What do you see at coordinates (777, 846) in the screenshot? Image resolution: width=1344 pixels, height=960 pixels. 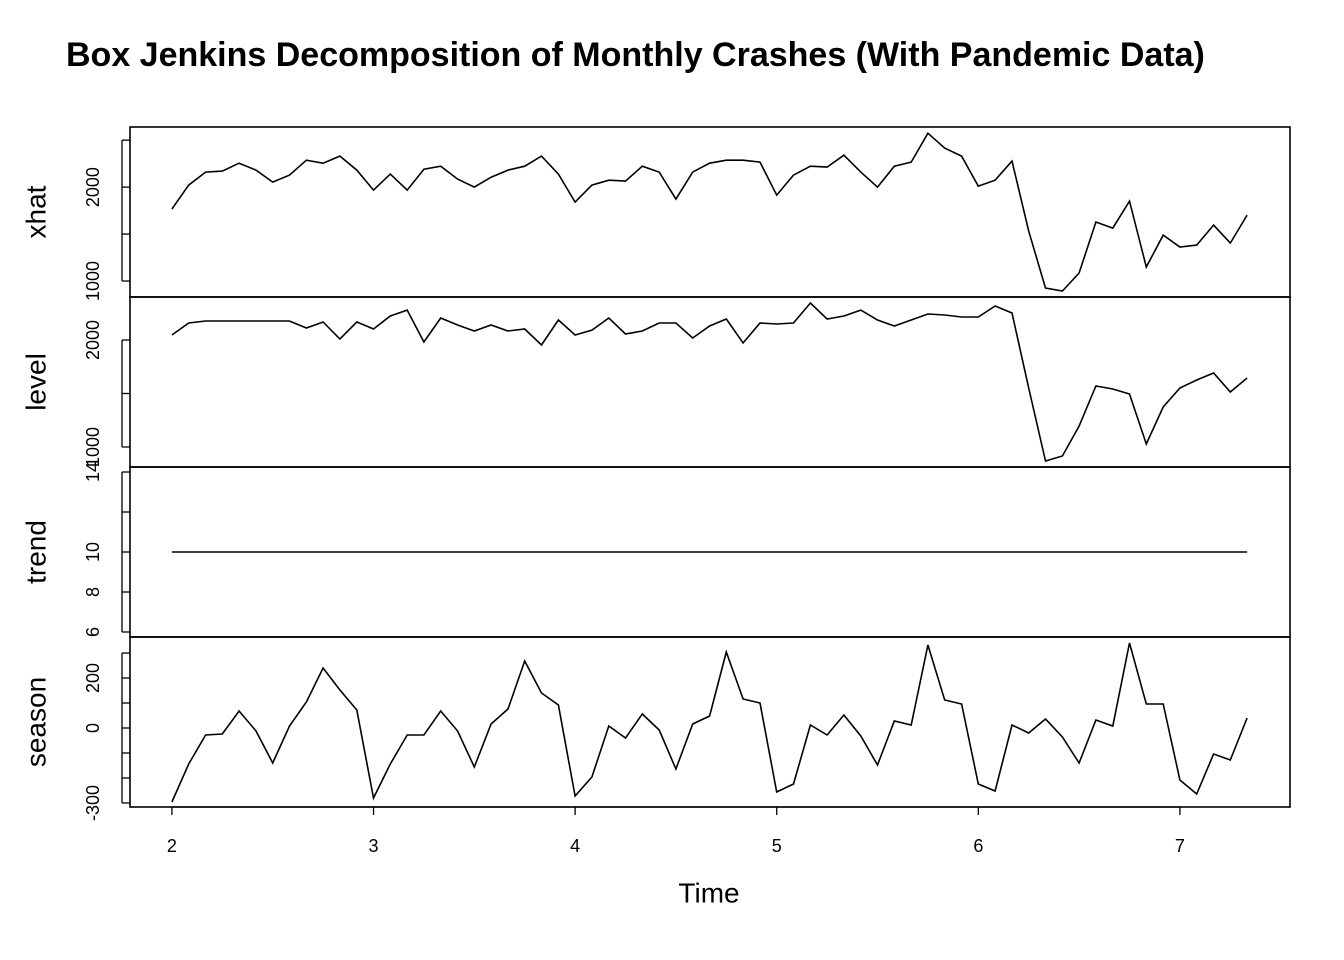 I see `x-tick-label: 5` at bounding box center [777, 846].